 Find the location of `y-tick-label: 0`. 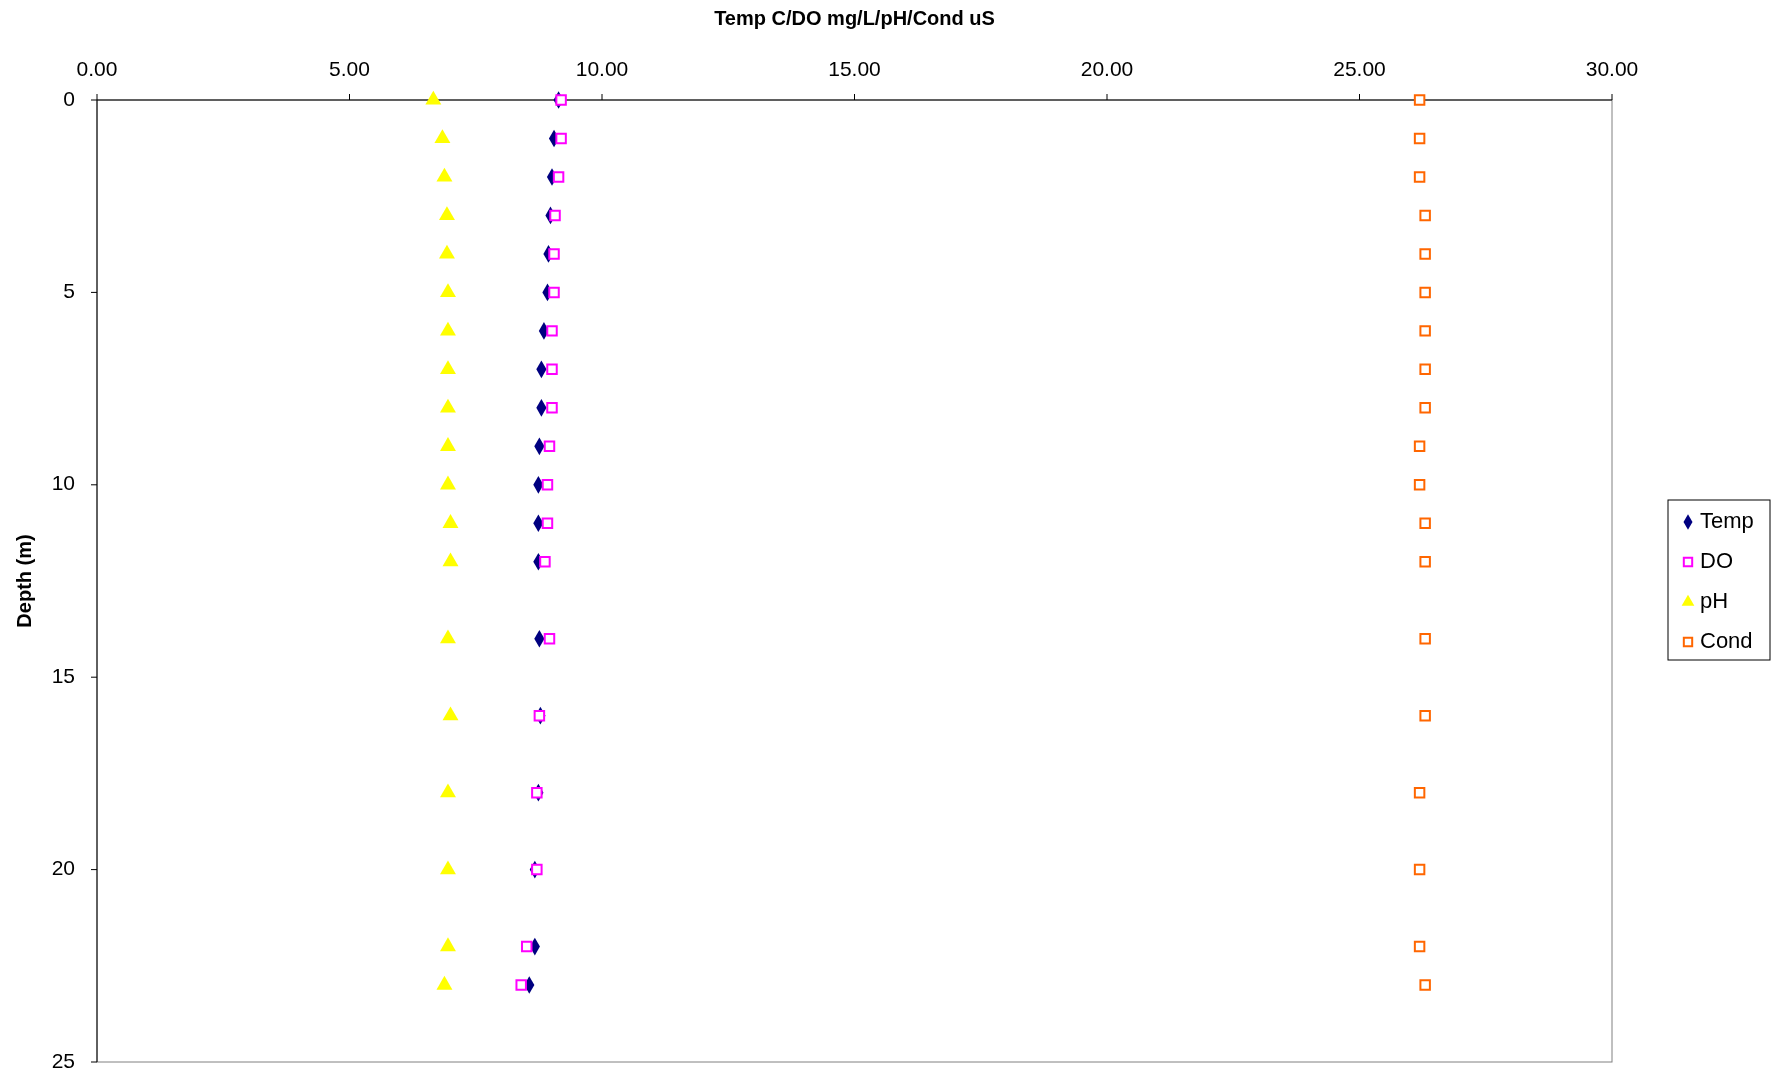

y-tick-label: 0 is located at coordinates (69, 98).